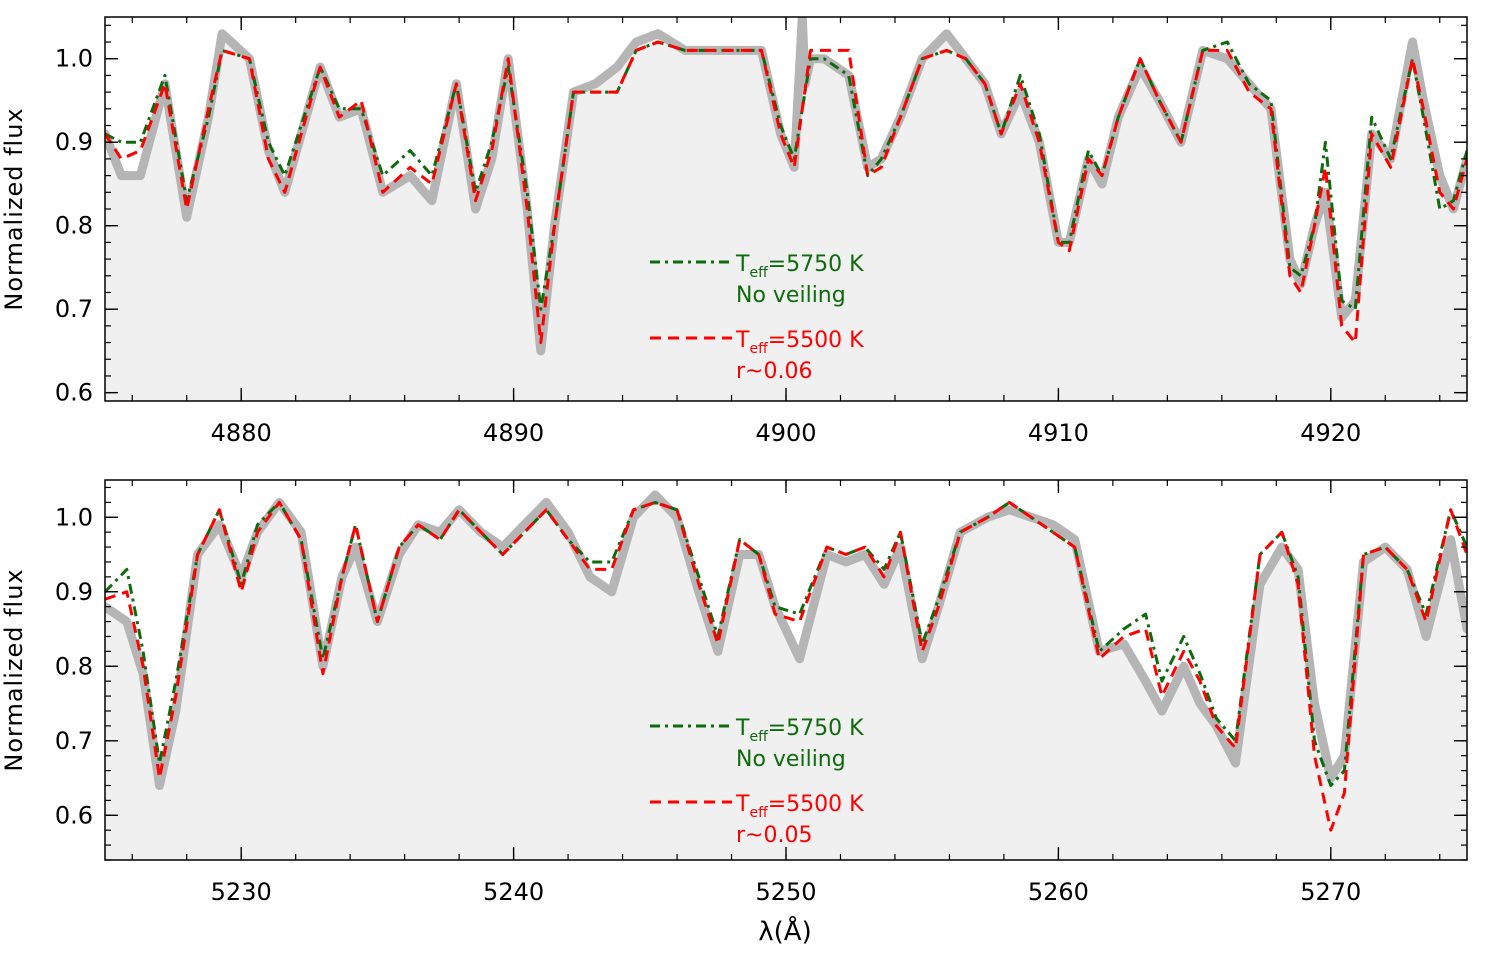  Describe the element at coordinates (241, 892) in the screenshot. I see `x-tick-label: 5230` at that location.